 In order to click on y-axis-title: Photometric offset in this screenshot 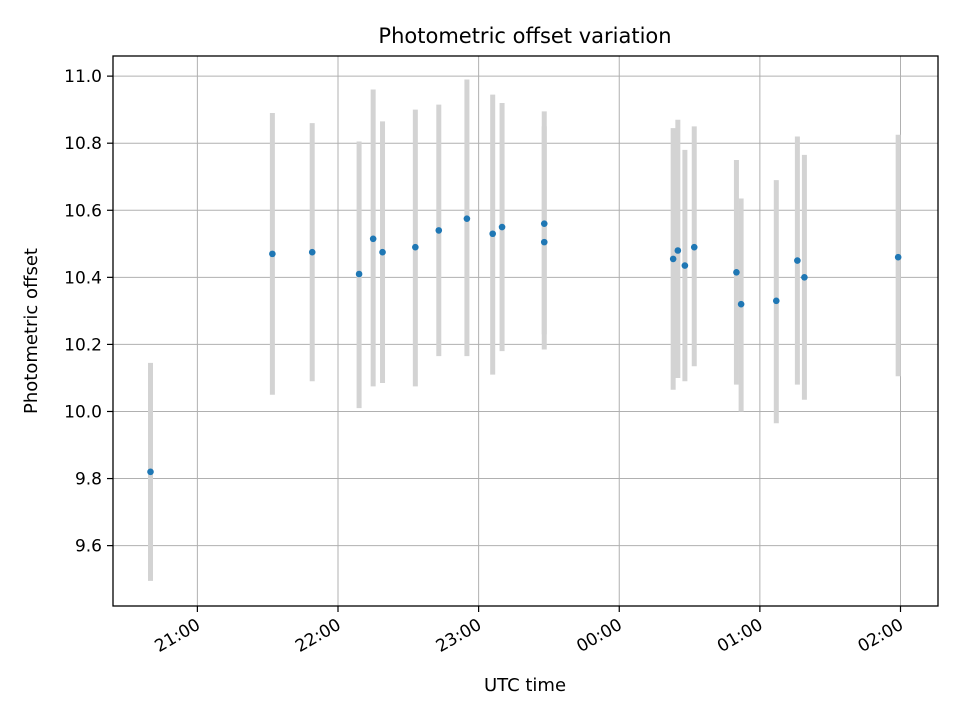, I will do `click(31, 331)`.